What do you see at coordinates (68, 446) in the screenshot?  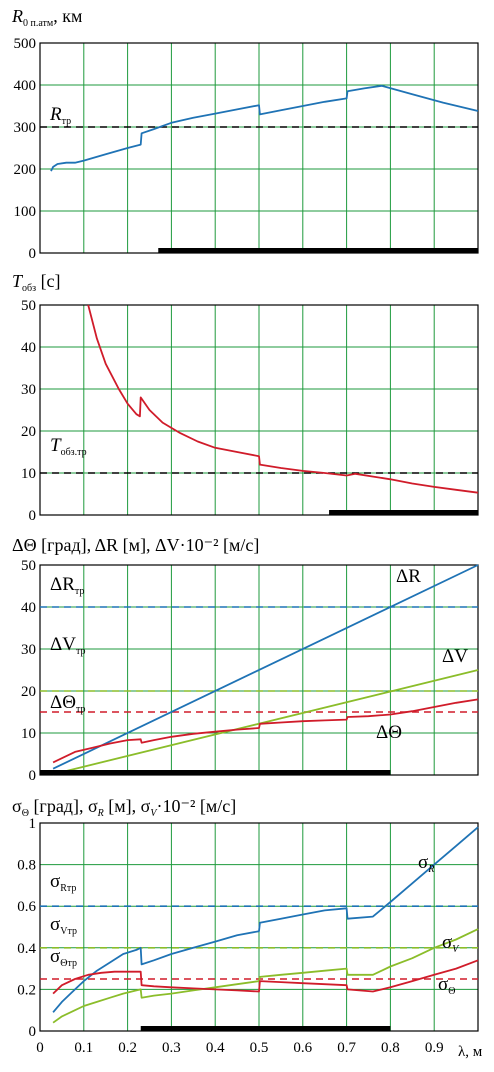 I see `panel2-threshold-label: Tобз.тр` at bounding box center [68, 446].